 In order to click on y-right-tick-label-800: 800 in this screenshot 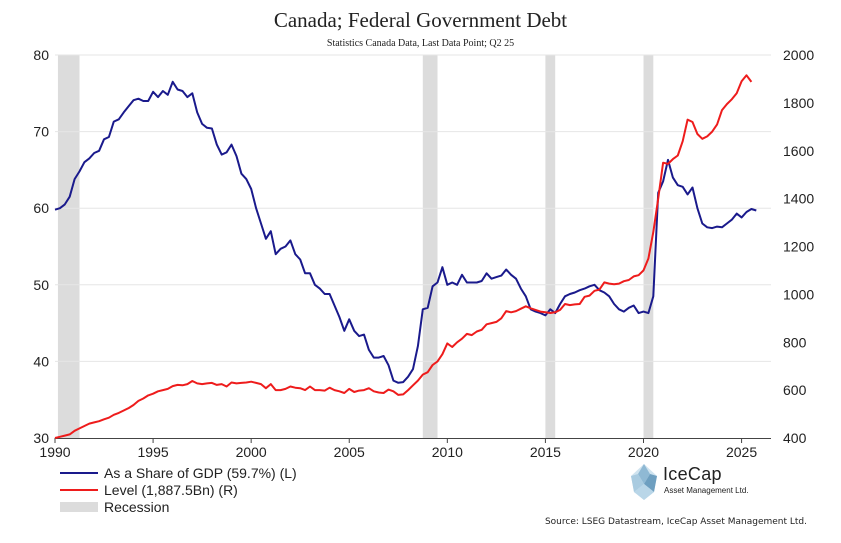, I will do `click(795, 342)`.